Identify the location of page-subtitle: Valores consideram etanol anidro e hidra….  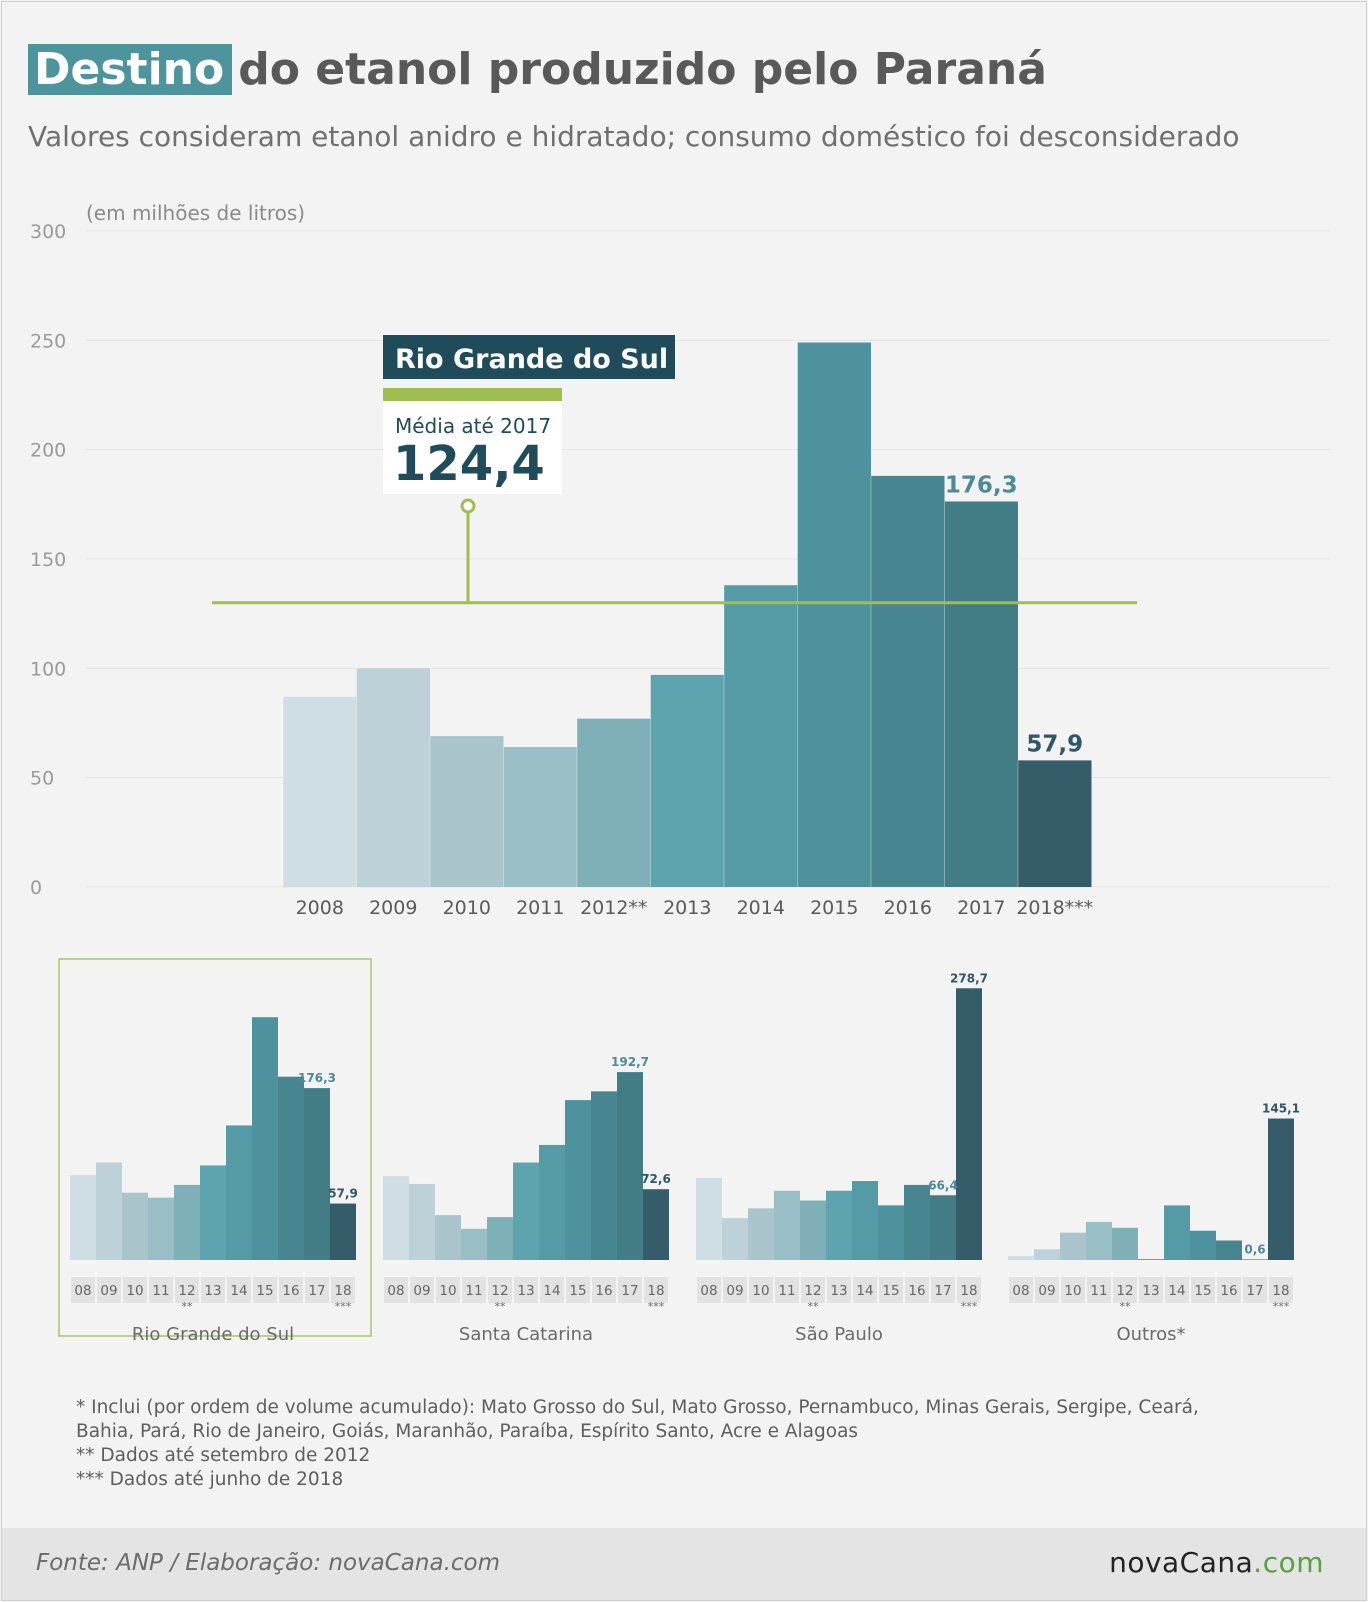
(634, 136).